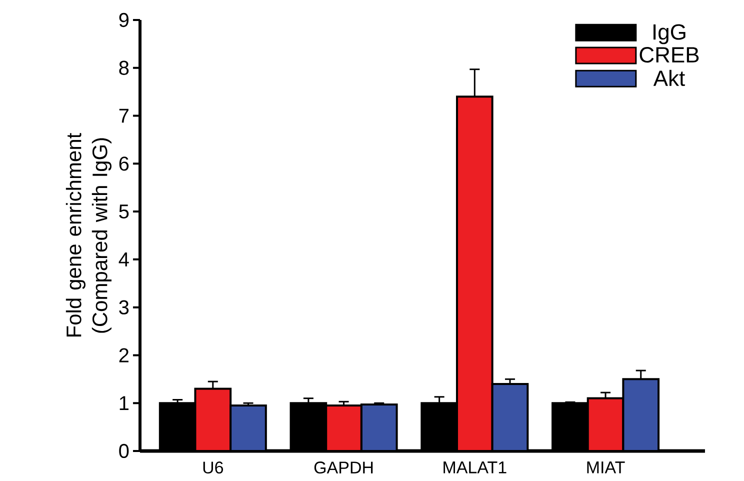  What do you see at coordinates (123, 355) in the screenshot?
I see `y-tick-label: 2` at bounding box center [123, 355].